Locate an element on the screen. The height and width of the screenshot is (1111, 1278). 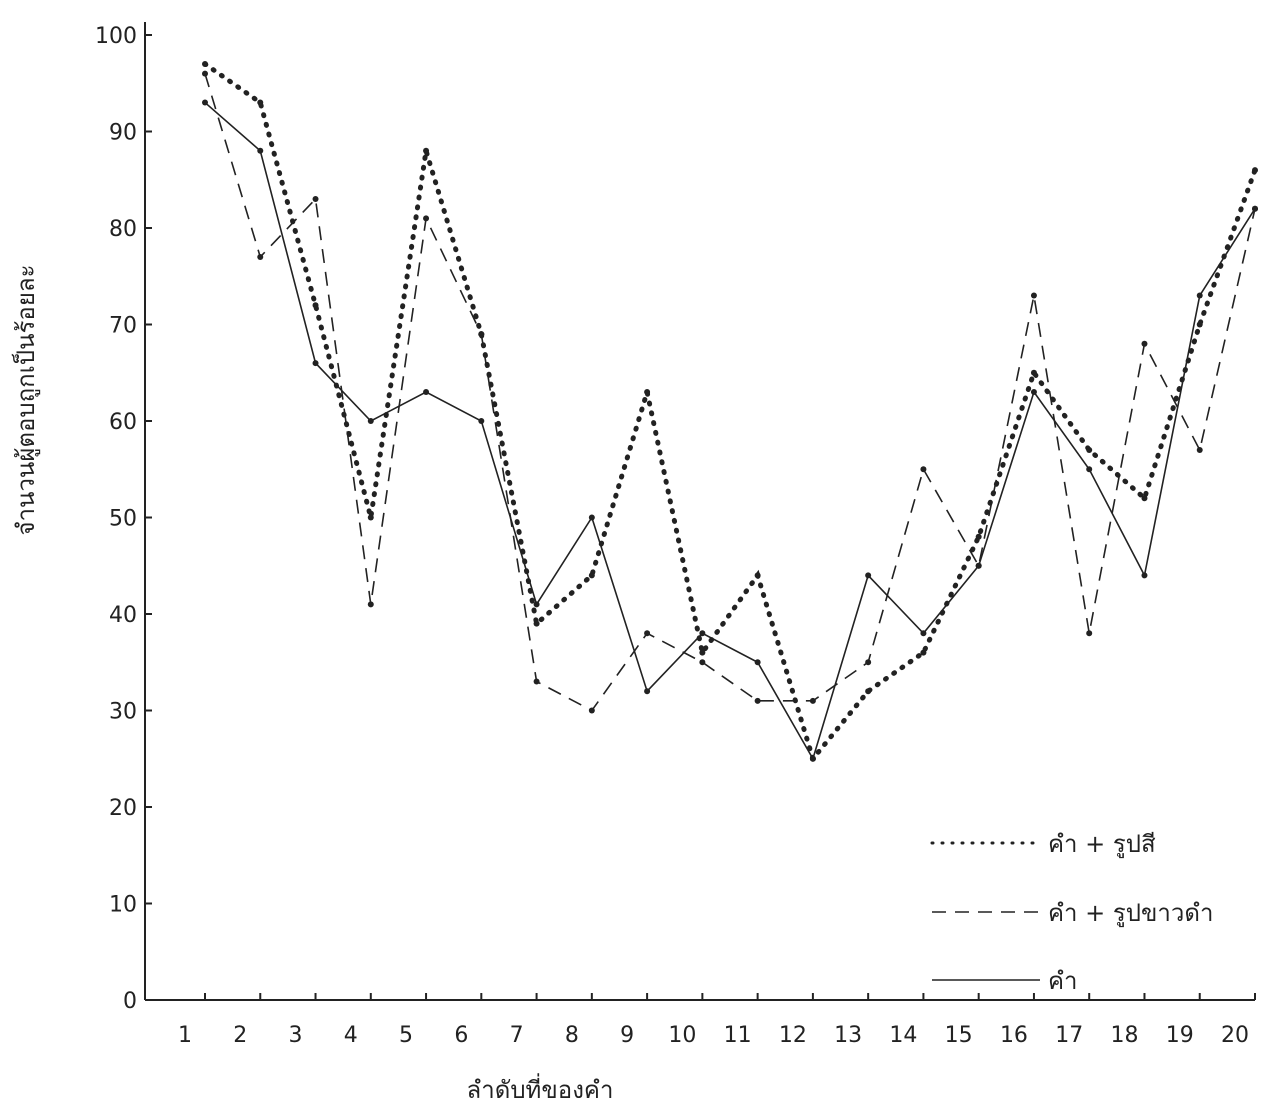
x-tick-label: 6 is located at coordinates (461, 1035).